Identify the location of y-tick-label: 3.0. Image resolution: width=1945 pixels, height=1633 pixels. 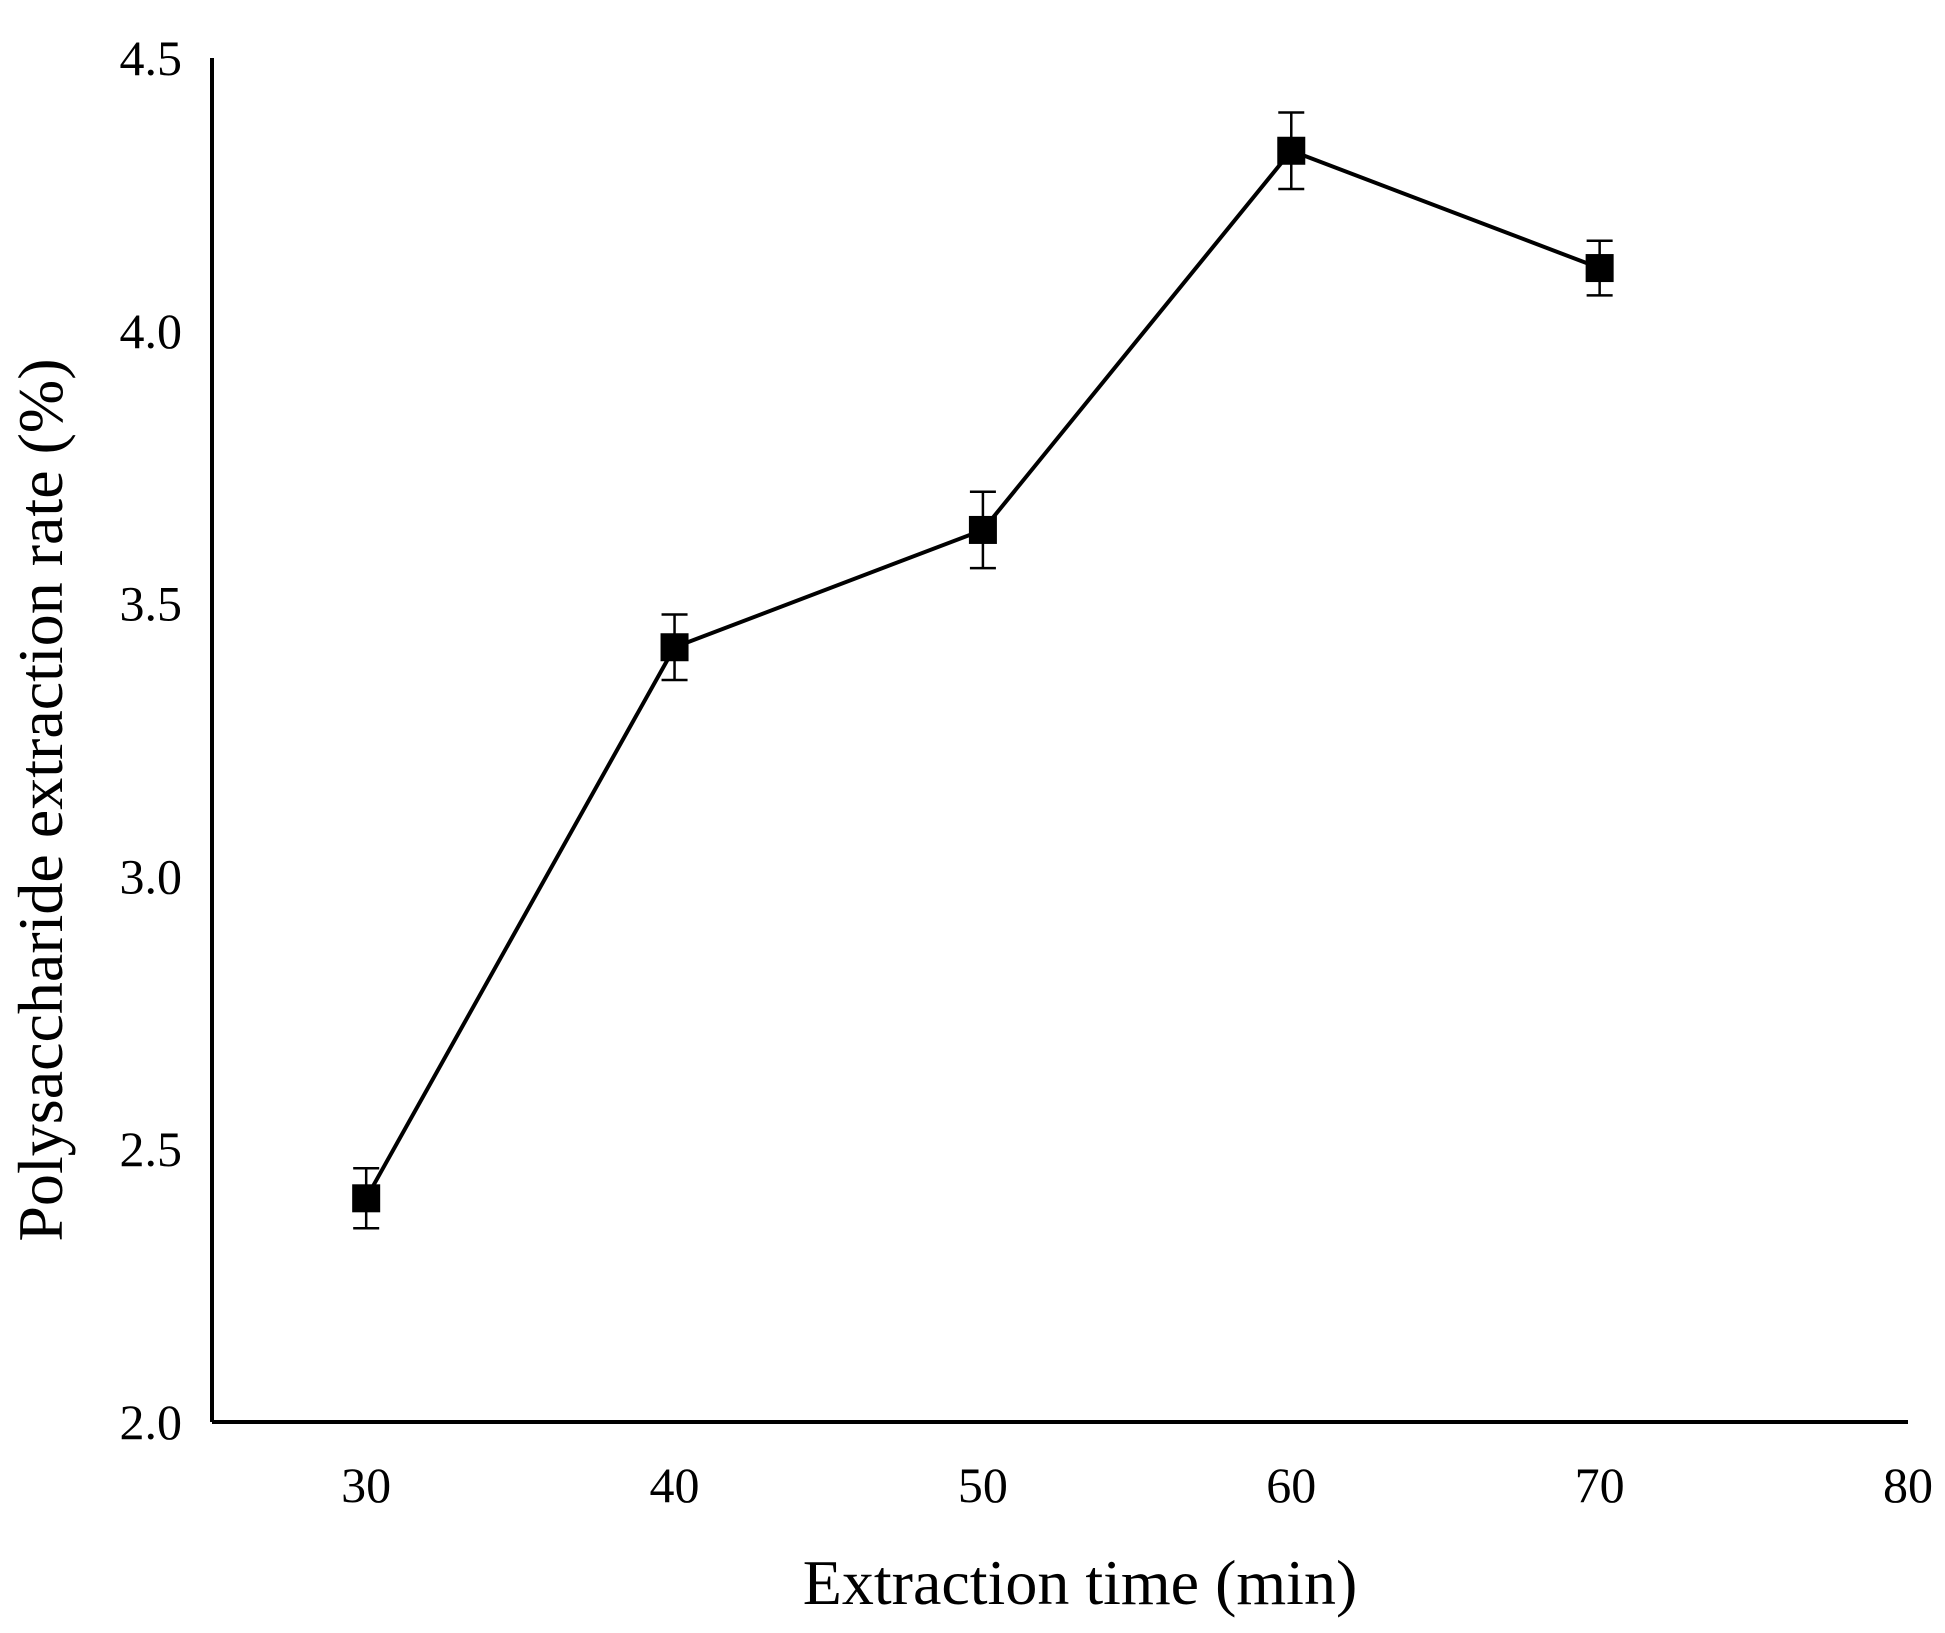
(151, 876).